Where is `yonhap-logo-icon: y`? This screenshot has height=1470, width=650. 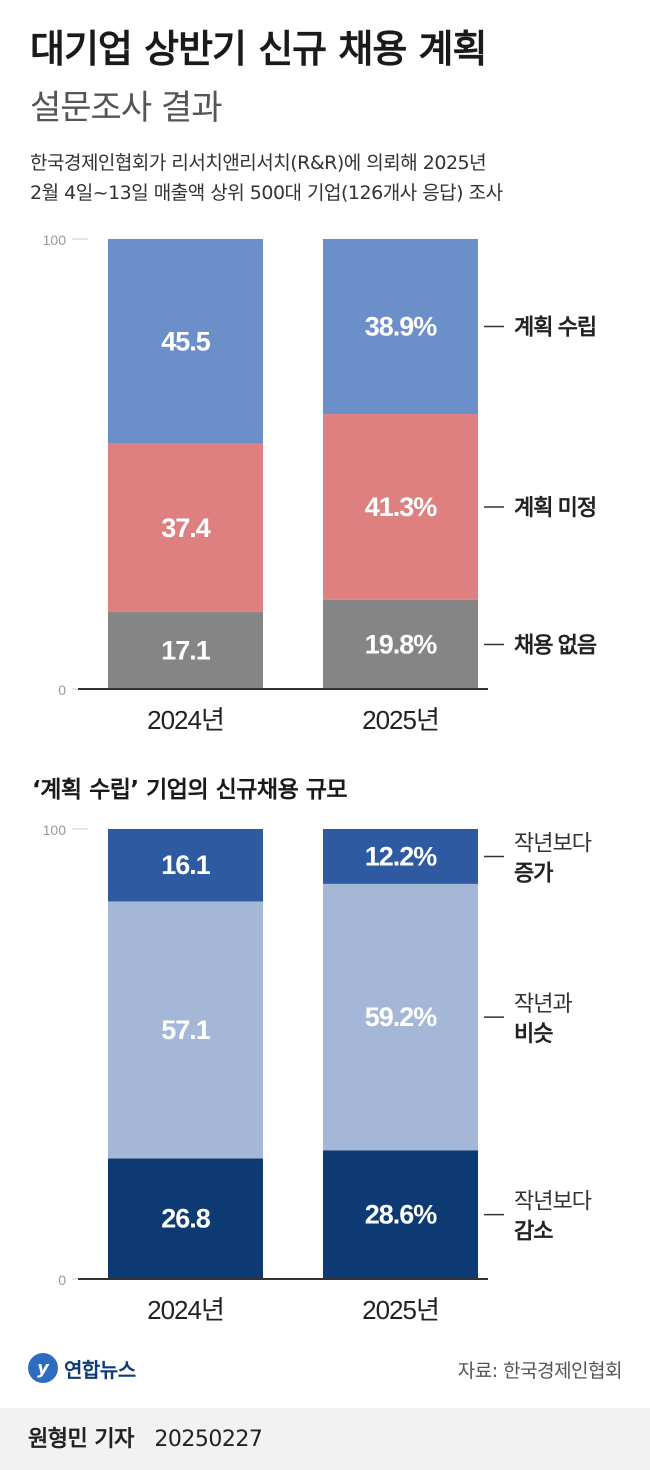
yonhap-logo-icon: y is located at coordinates (43, 1368).